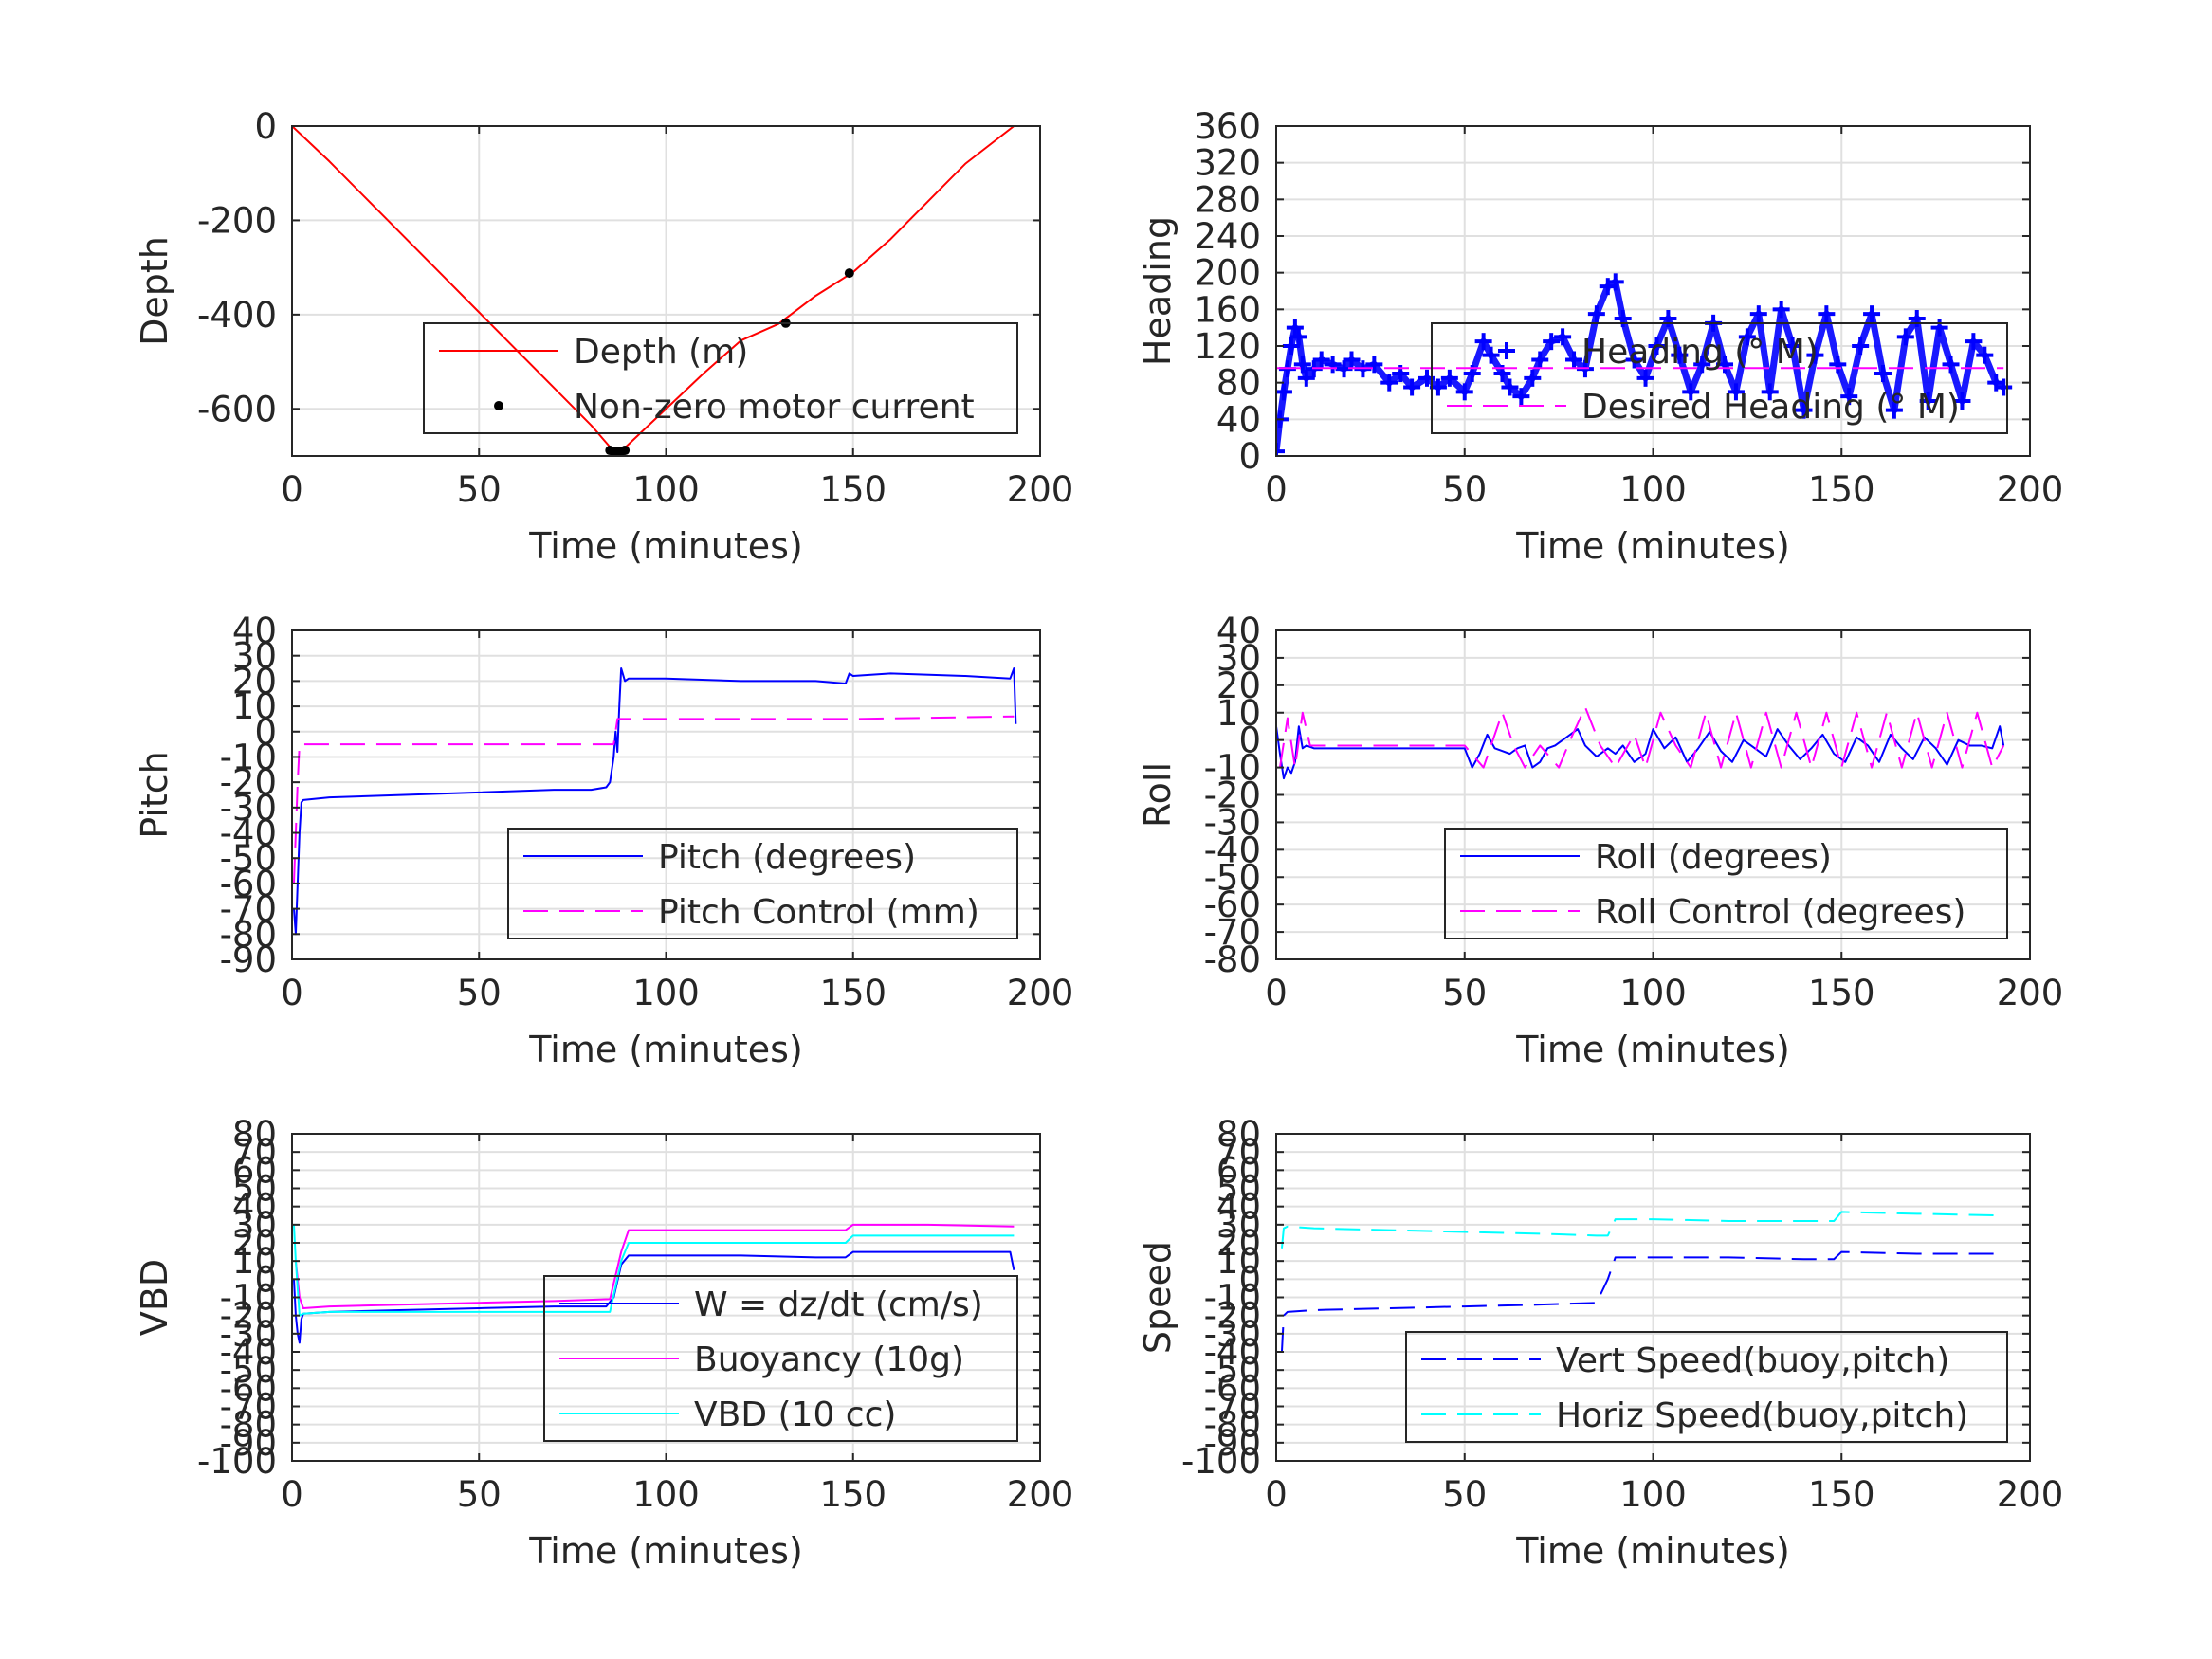 The image size is (2212, 1659). What do you see at coordinates (498, 405) in the screenshot?
I see `depth-legend-marker` at bounding box center [498, 405].